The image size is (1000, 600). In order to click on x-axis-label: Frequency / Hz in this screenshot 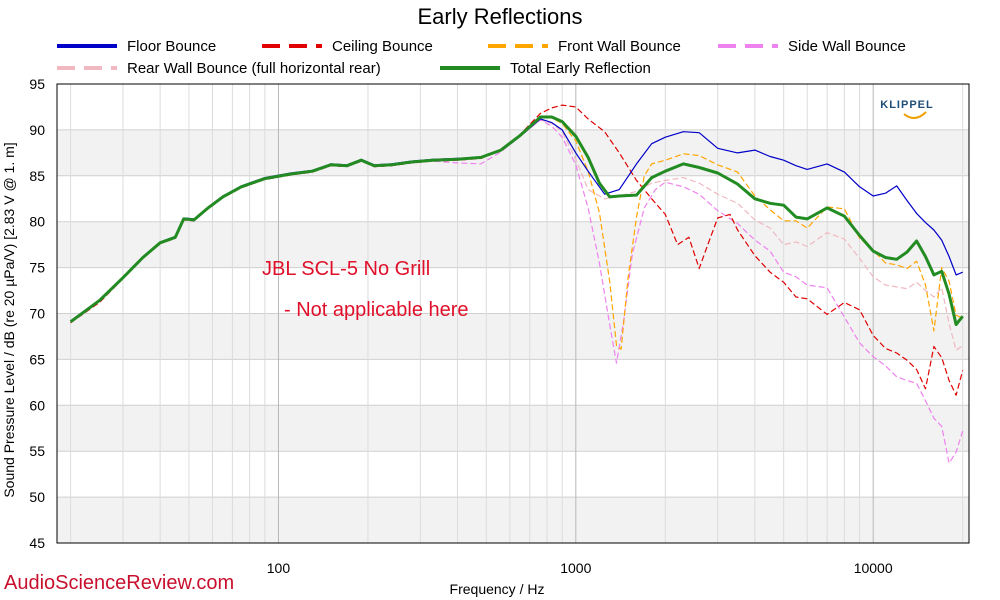, I will do `click(497, 589)`.